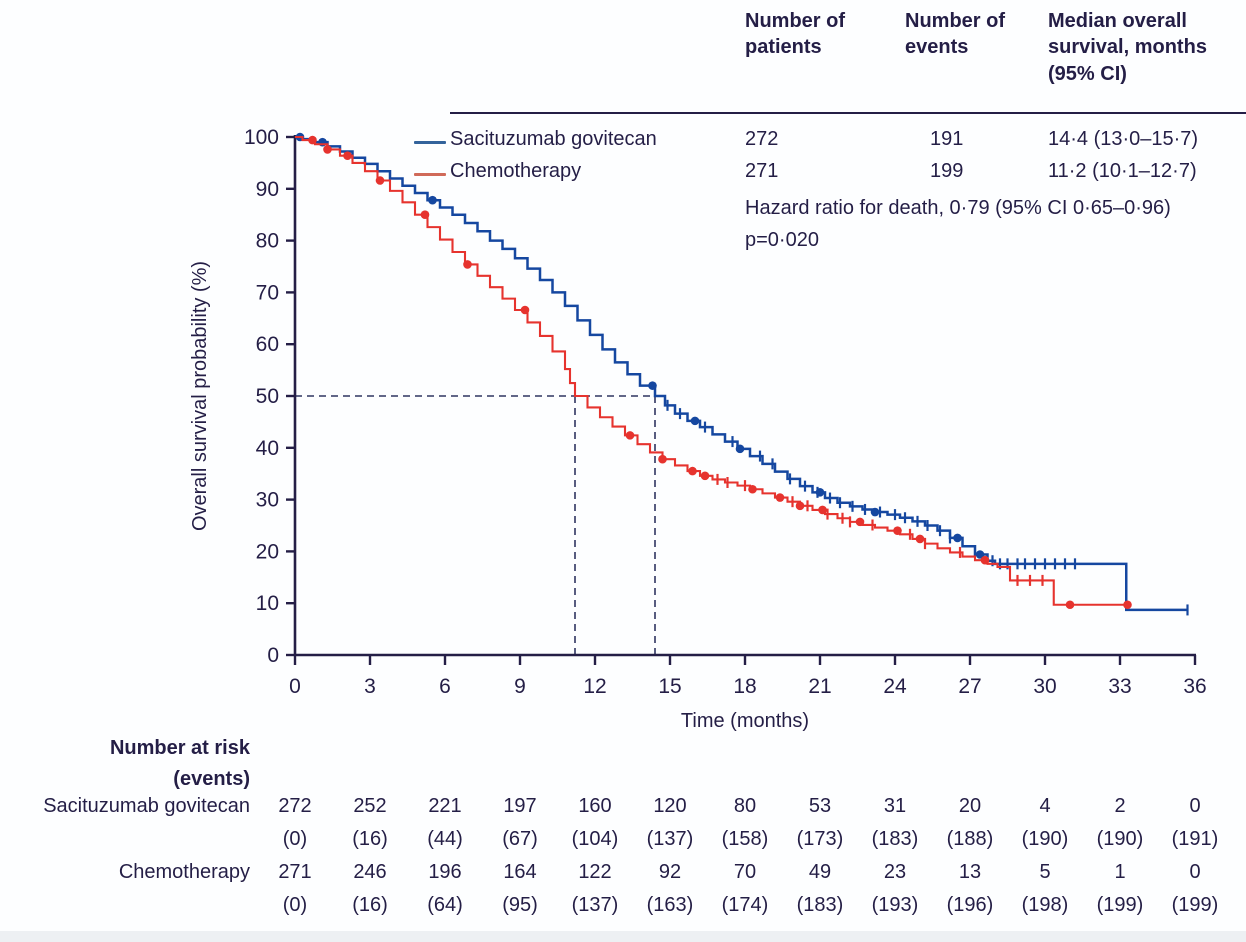 This screenshot has width=1246, height=942. Describe the element at coordinates (947, 171) in the screenshot. I see `chemotherapy-n-events: 199` at that location.